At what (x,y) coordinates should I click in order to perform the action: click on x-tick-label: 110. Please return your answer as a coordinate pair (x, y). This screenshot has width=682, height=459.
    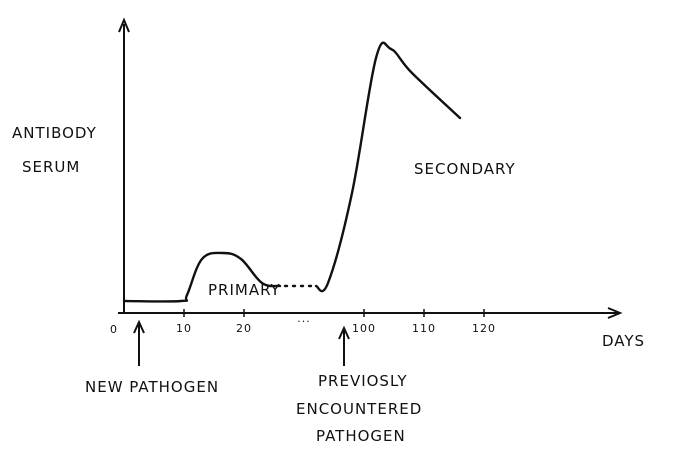
    Looking at the image, I should click on (424, 328).